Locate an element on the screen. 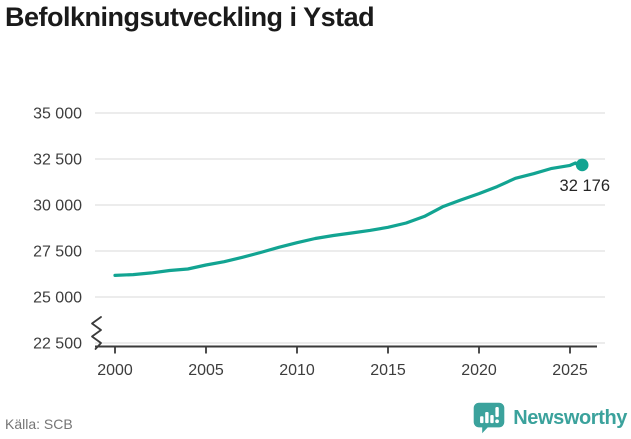  y-tick-label: 30 000 is located at coordinates (57, 206).